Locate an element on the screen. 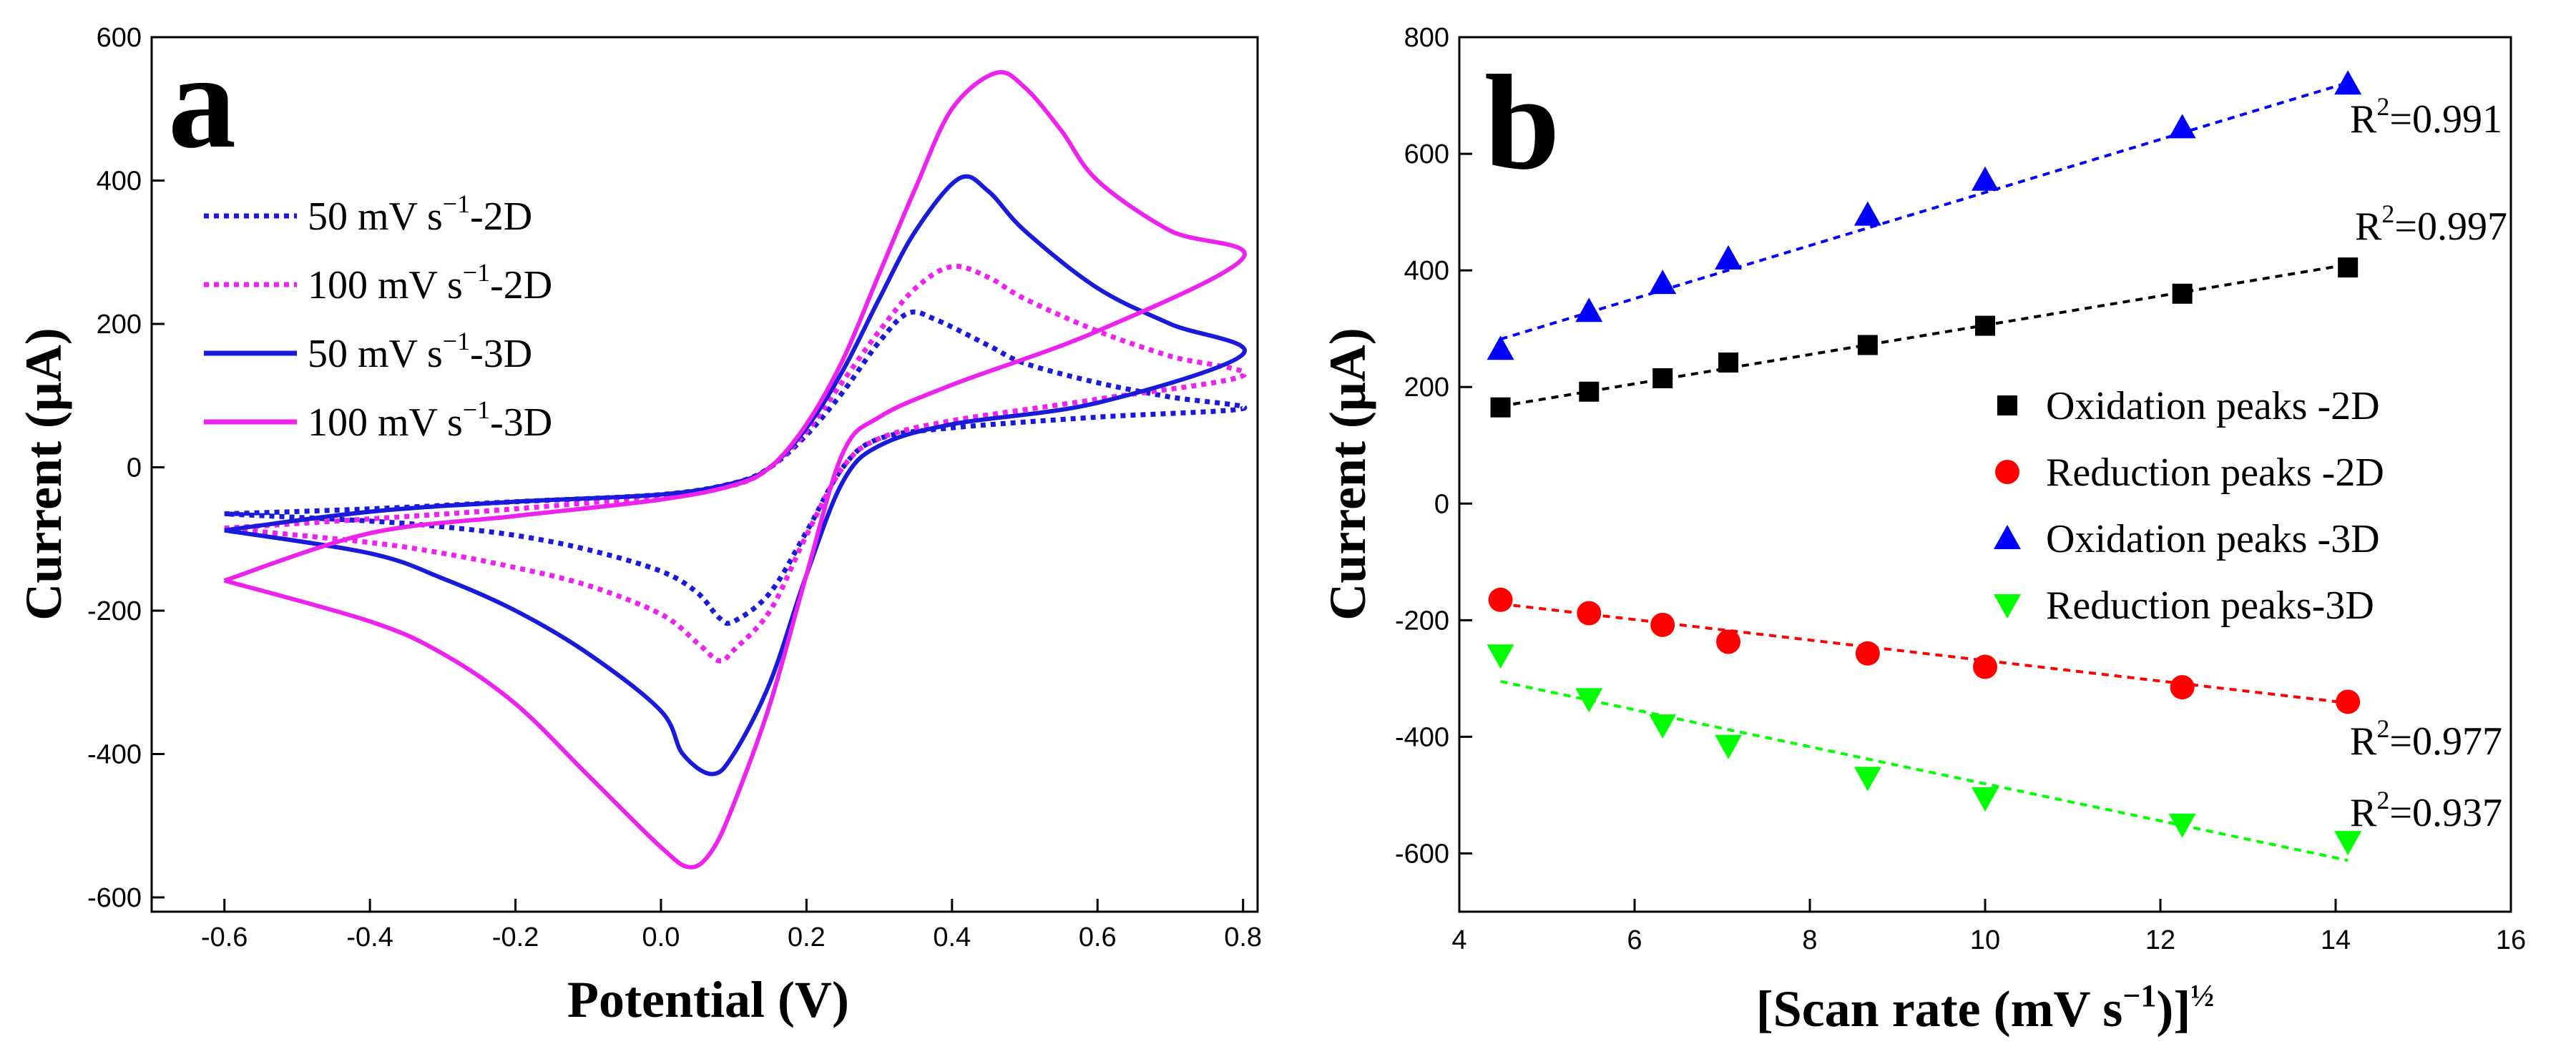  panel-a-y-tick-label: -400 is located at coordinates (115, 754).